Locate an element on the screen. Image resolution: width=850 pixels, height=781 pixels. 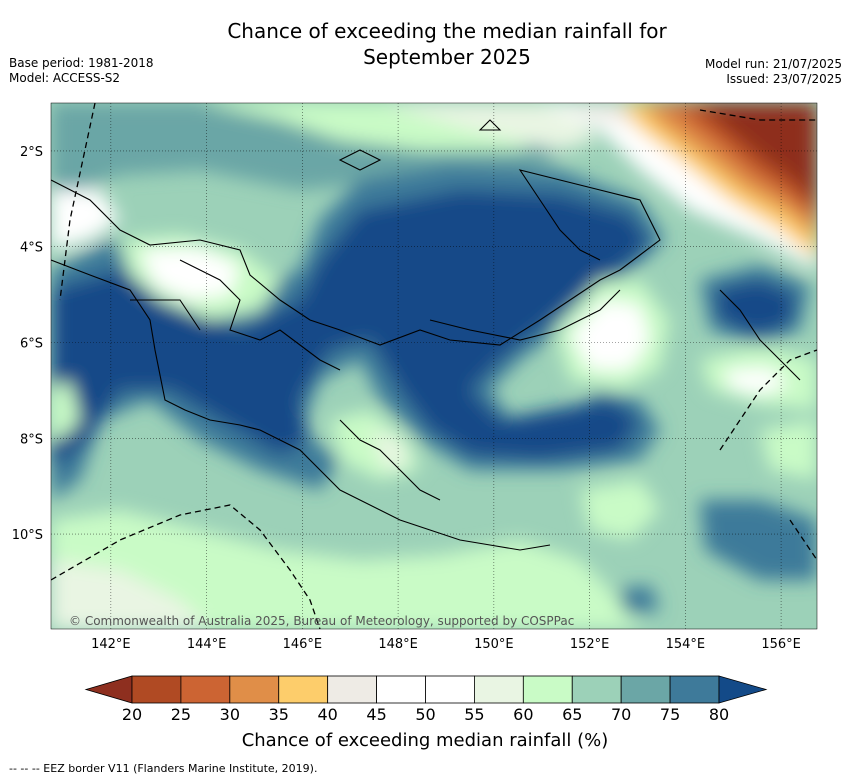
metadata-left: Base period: 1981-2018 Model: ACCESS-S2 is located at coordinates (81, 71).